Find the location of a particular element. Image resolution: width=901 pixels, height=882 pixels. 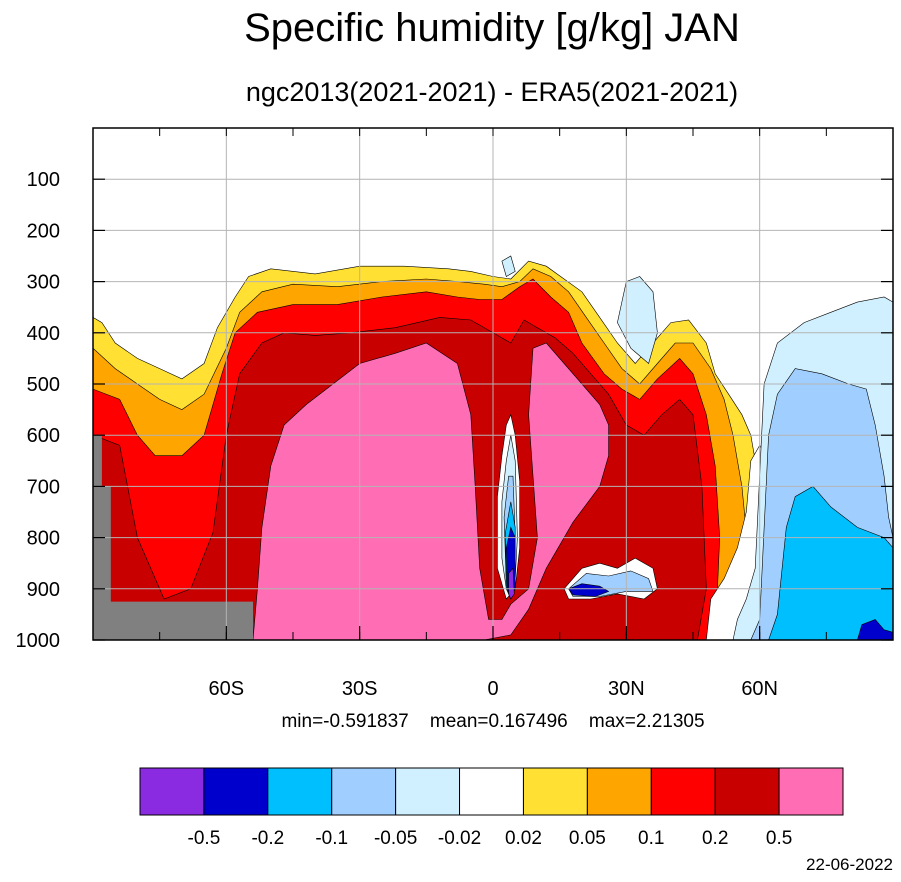

missing-data-region is located at coordinates (173, 537).